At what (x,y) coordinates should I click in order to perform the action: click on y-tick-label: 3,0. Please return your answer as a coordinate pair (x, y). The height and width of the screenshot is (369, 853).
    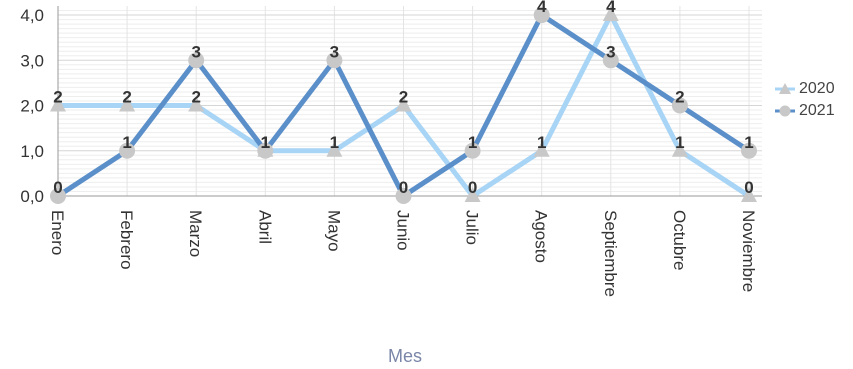
    Looking at the image, I should click on (32, 60).